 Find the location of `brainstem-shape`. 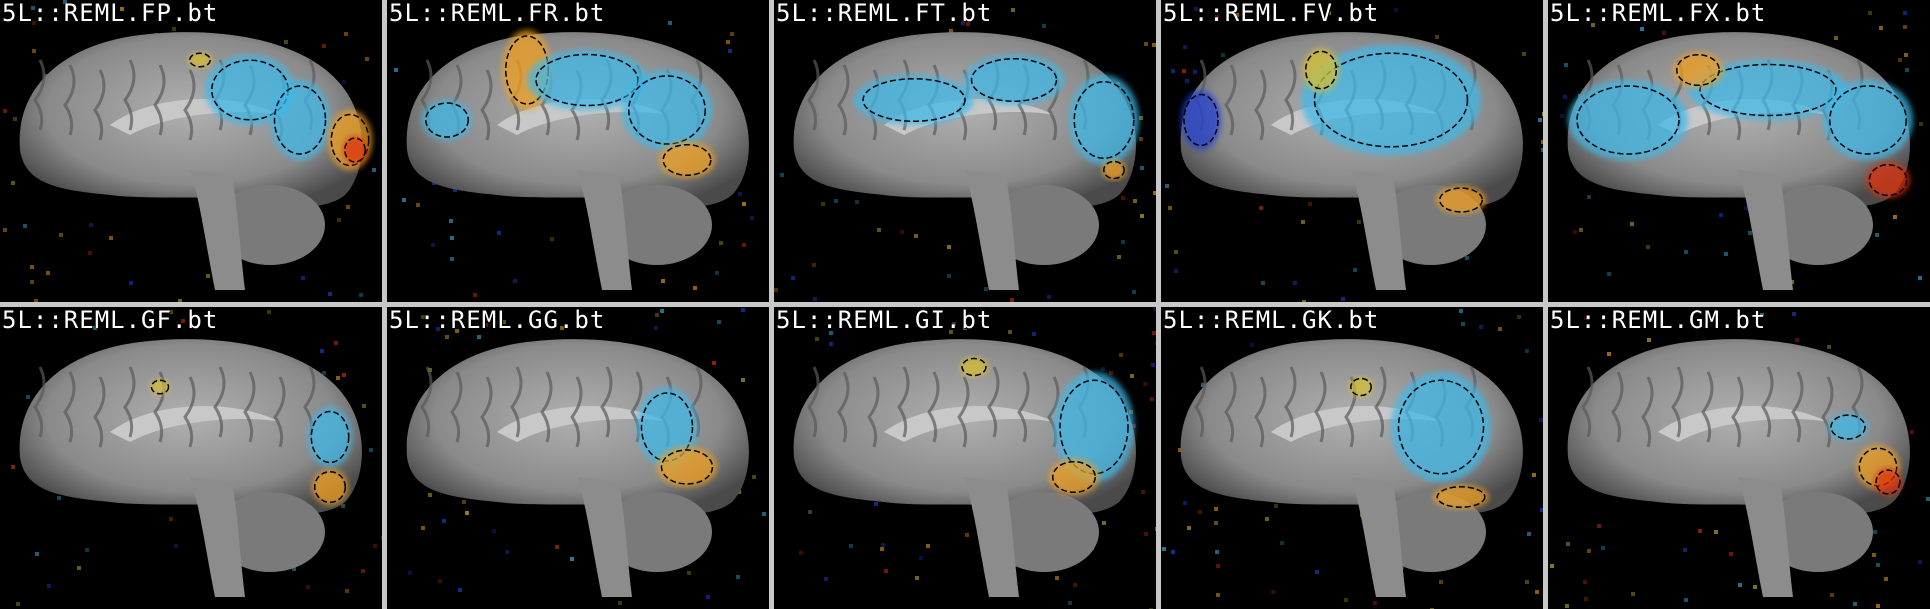

brainstem-shape is located at coordinates (1378, 537).